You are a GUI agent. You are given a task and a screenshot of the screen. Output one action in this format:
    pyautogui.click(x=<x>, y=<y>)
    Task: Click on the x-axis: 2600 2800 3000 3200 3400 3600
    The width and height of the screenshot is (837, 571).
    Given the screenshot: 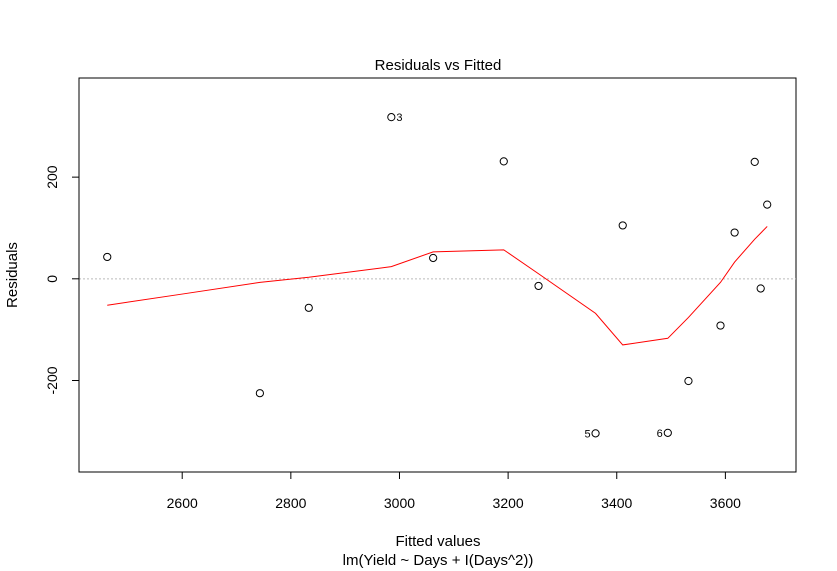 What is the action you would take?
    pyautogui.click(x=454, y=491)
    